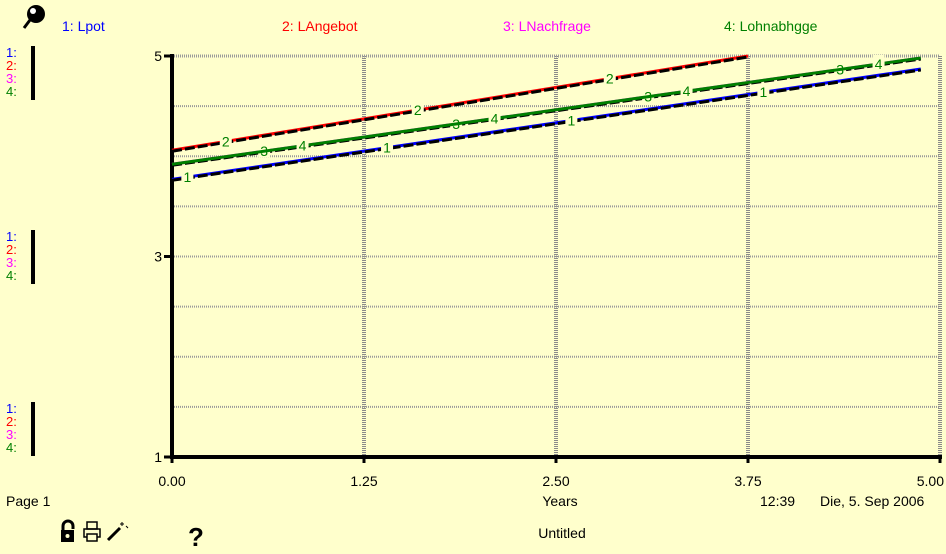 The image size is (946, 554). I want to click on series-line-2-dash, so click(460, 104).